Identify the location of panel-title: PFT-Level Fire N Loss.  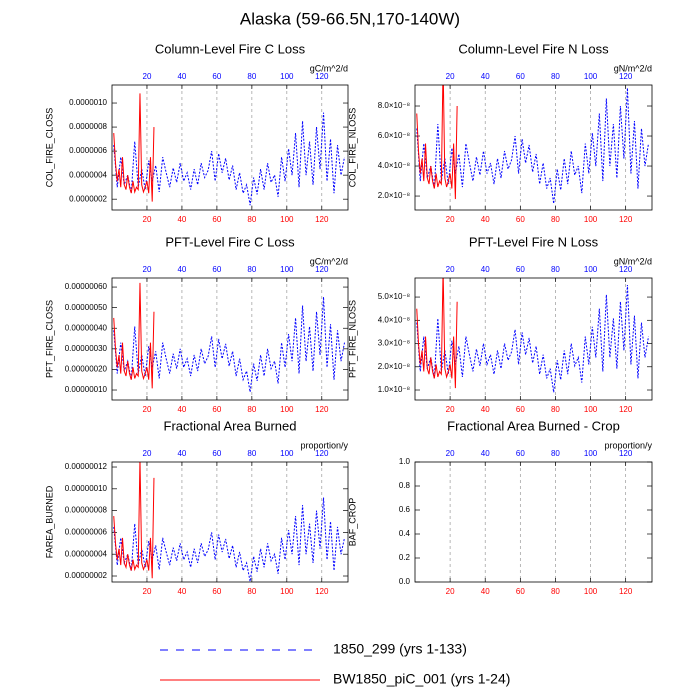
(534, 241).